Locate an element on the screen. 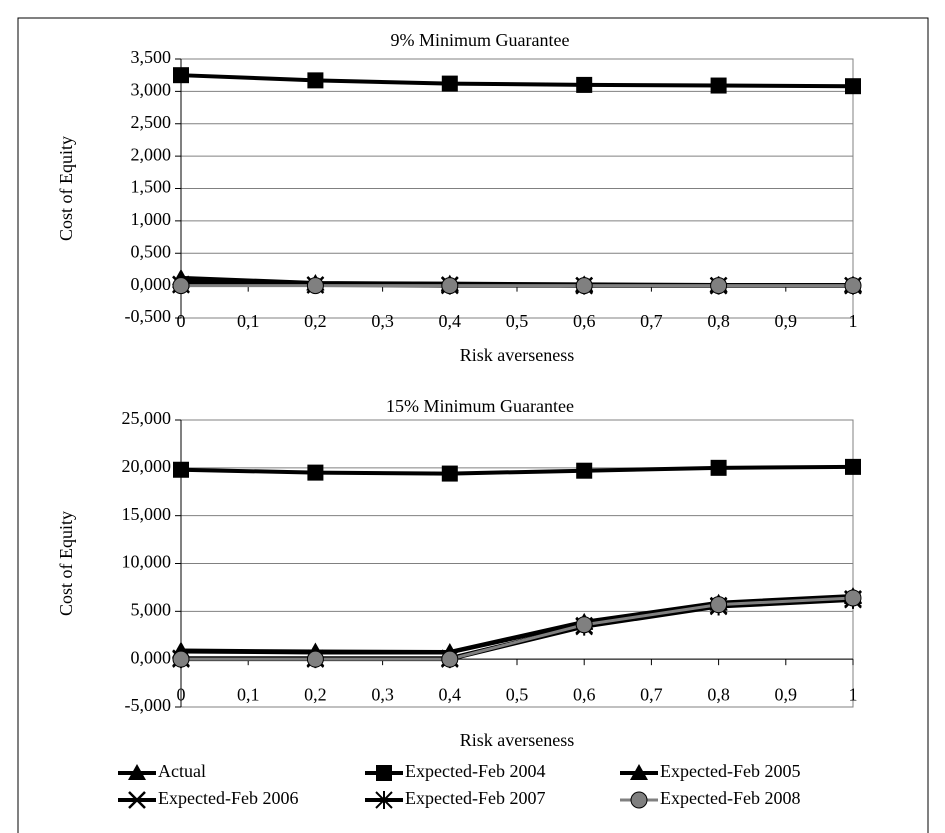 The image size is (945, 833). y-tick-label: 0,500 is located at coordinates (151, 251).